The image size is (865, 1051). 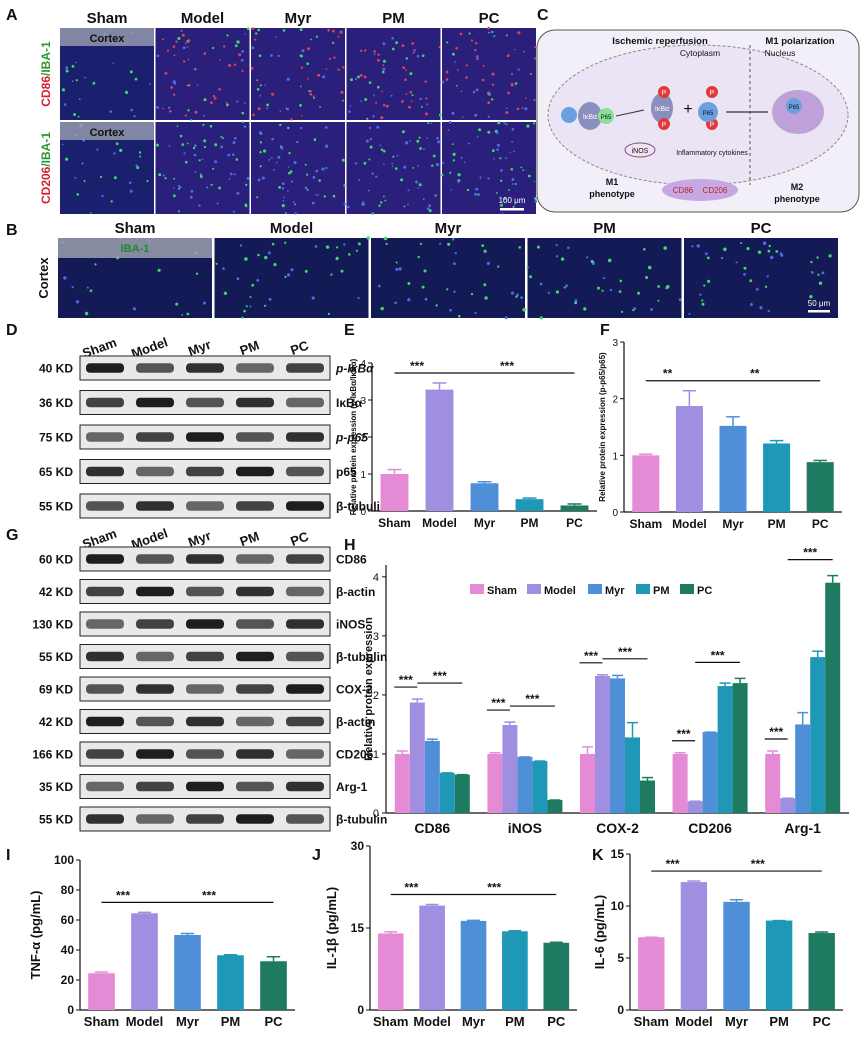 What do you see at coordinates (515, 1021) in the screenshot?
I see `x-tick-label: PM` at bounding box center [515, 1021].